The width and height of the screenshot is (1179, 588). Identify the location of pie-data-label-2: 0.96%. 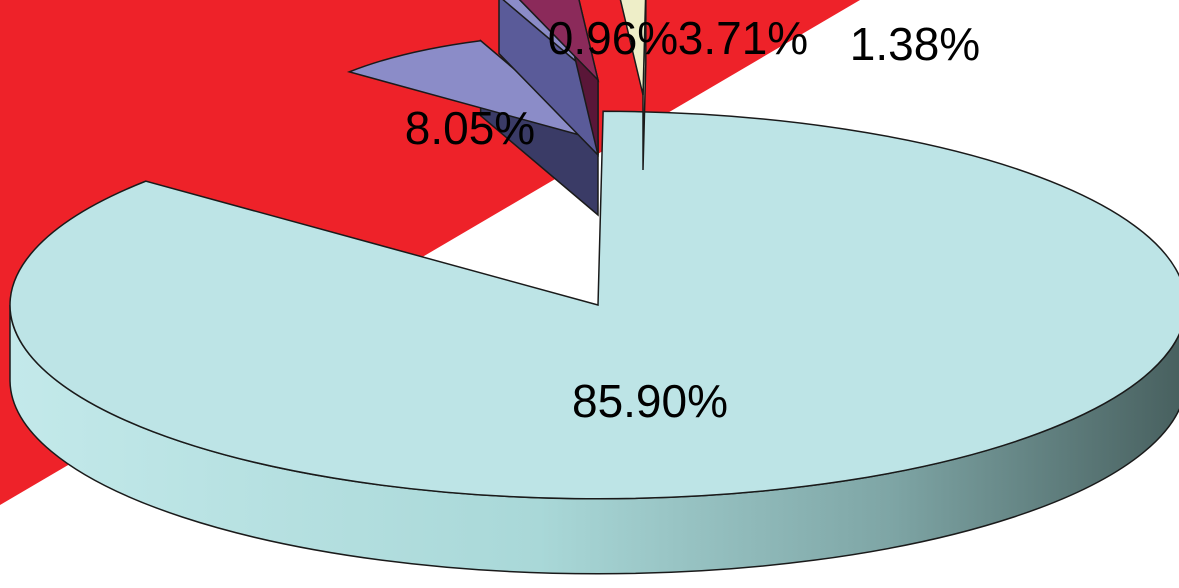
(613, 38).